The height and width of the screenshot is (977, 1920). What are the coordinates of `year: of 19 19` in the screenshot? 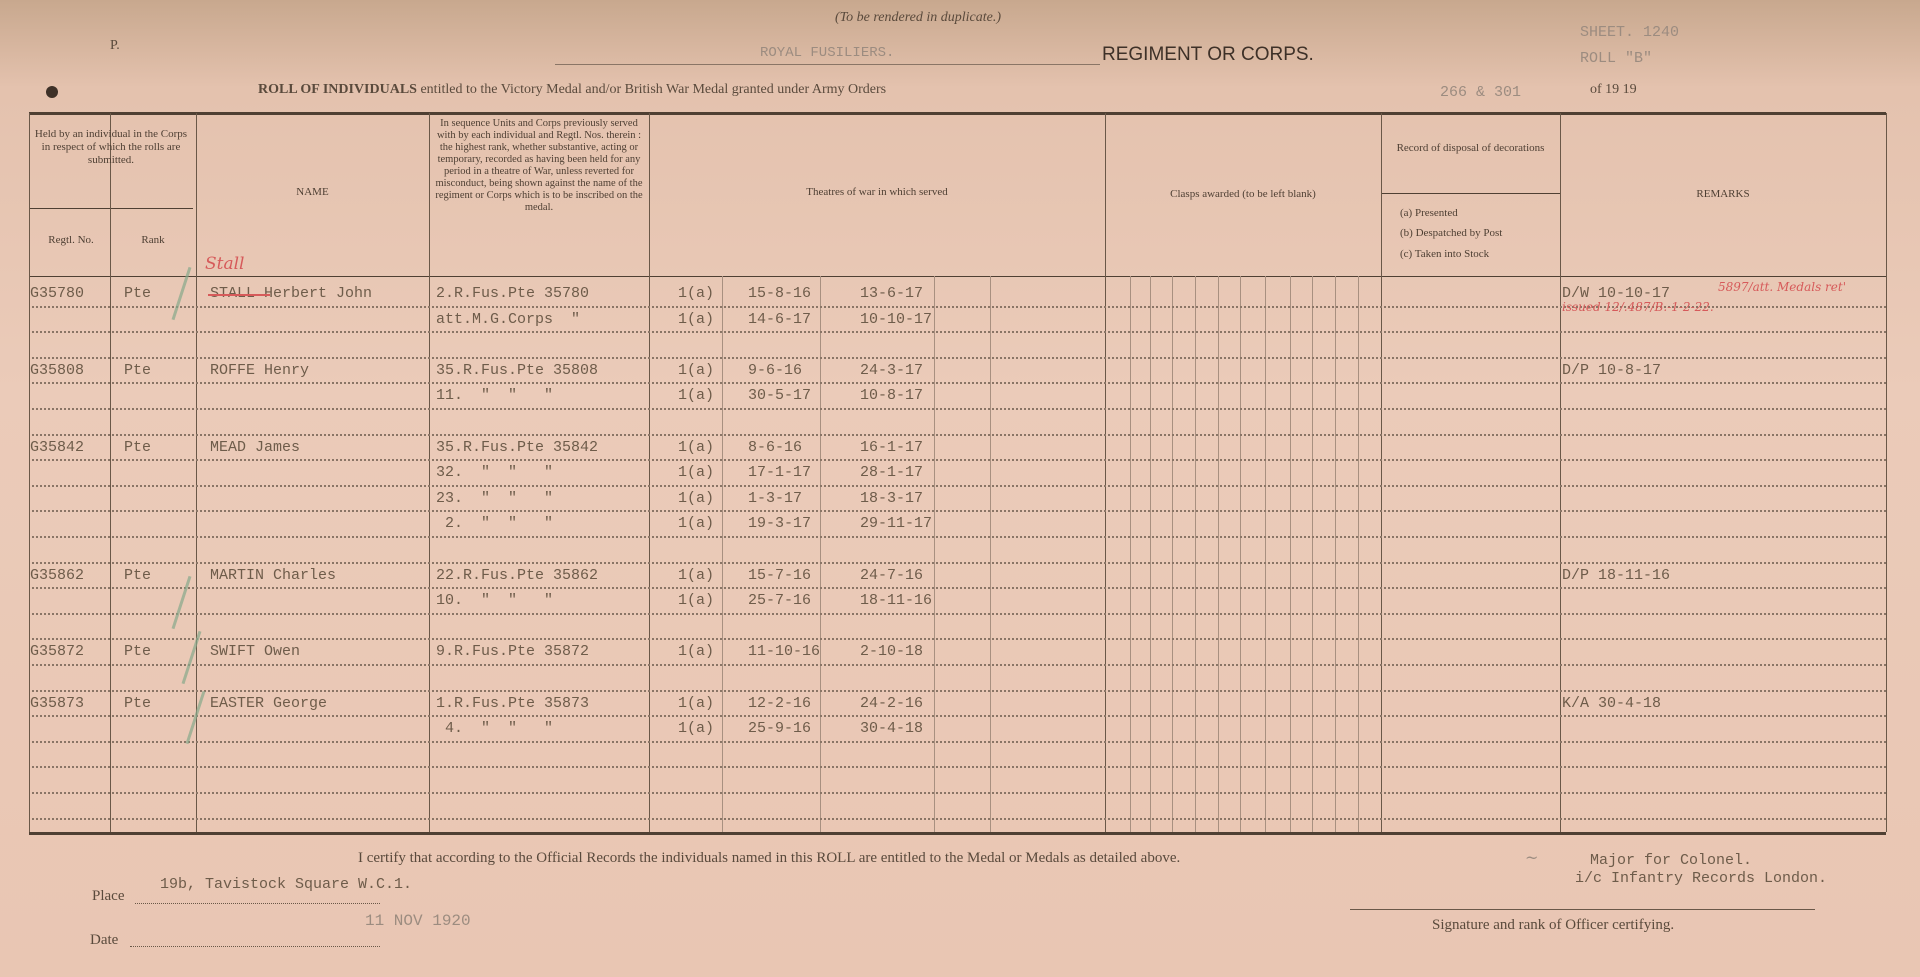 It's located at (1613, 89).